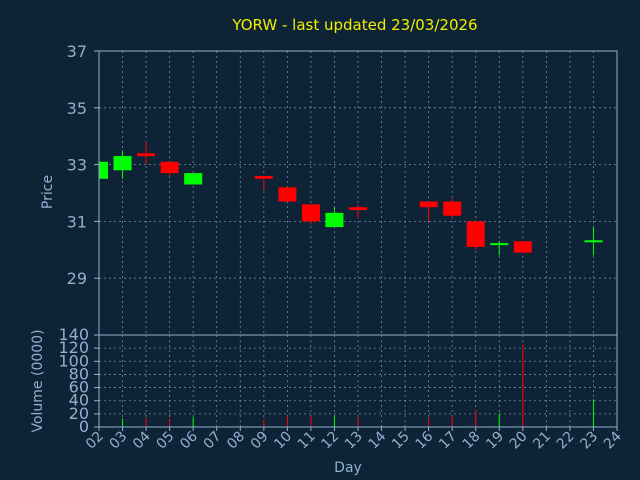 This screenshot has width=640, height=480. What do you see at coordinates (77, 278) in the screenshot?
I see `price-tick-label: 29` at bounding box center [77, 278].